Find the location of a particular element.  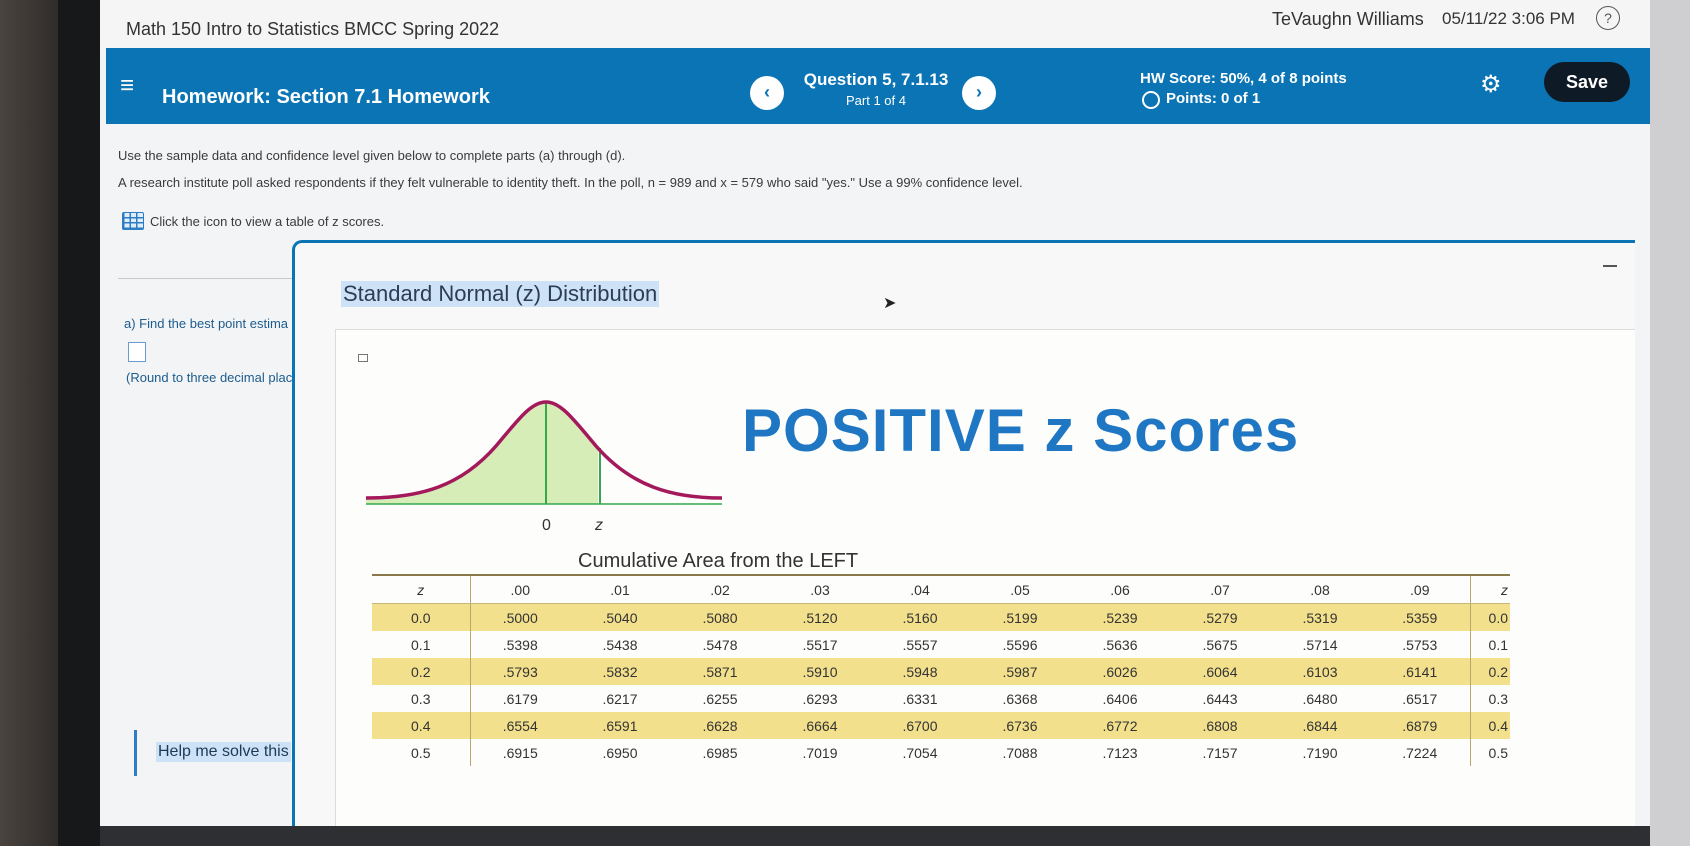

normal-curve-diagram: 0 z is located at coordinates (544, 467).